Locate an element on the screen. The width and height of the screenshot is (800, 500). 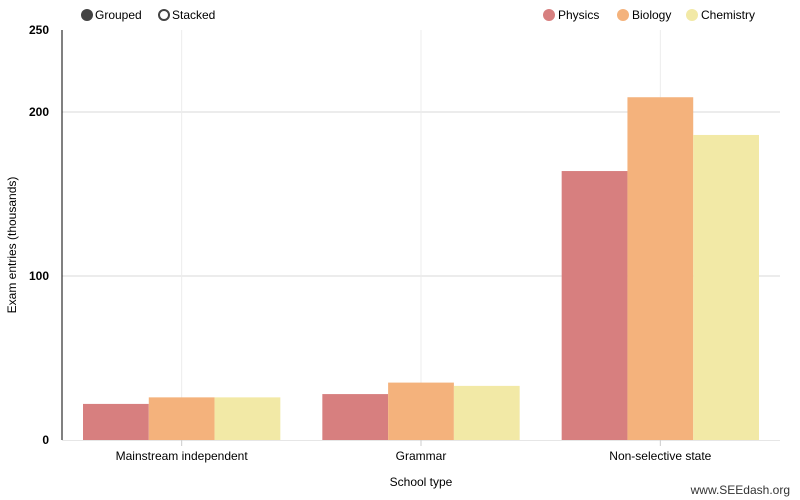
mode-option-grouped: Grouped is located at coordinates (111, 15).